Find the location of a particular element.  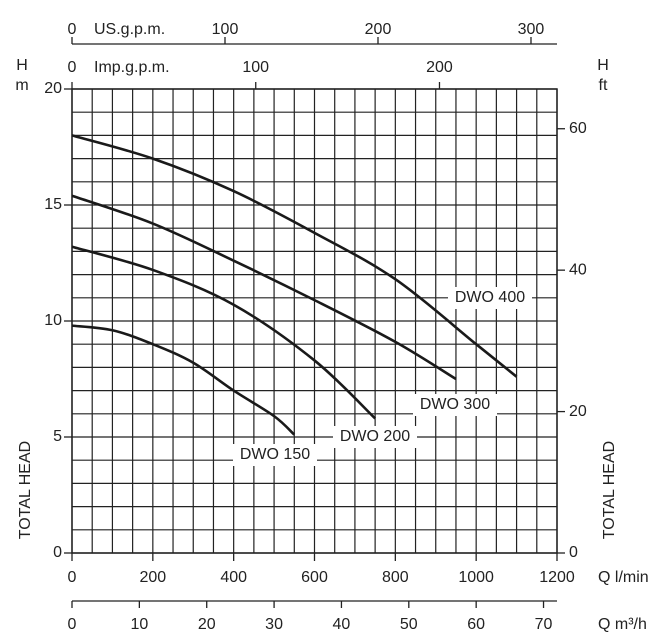

x2-tick-label: 50 is located at coordinates (409, 624).